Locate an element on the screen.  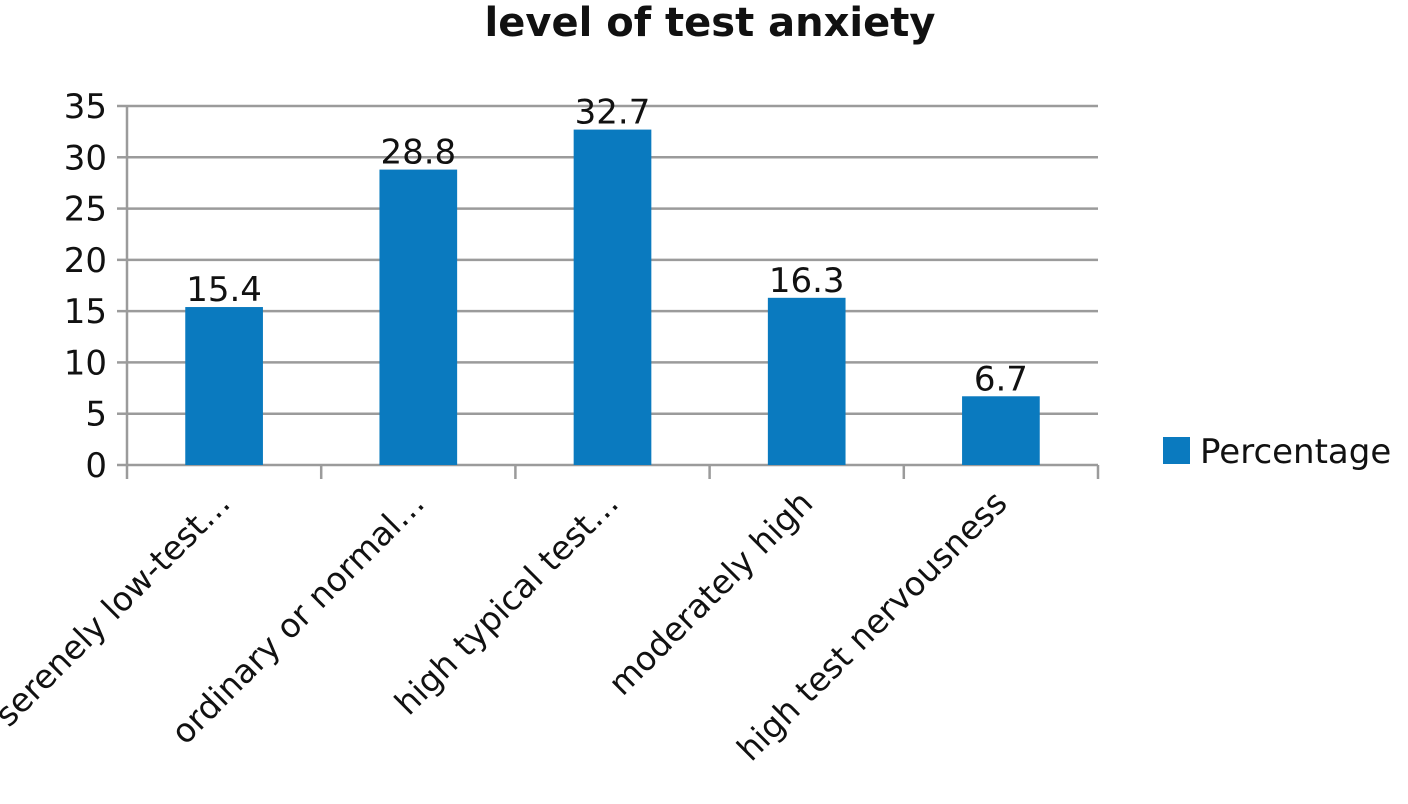
data-label-5: 6.7 is located at coordinates (1001, 379).